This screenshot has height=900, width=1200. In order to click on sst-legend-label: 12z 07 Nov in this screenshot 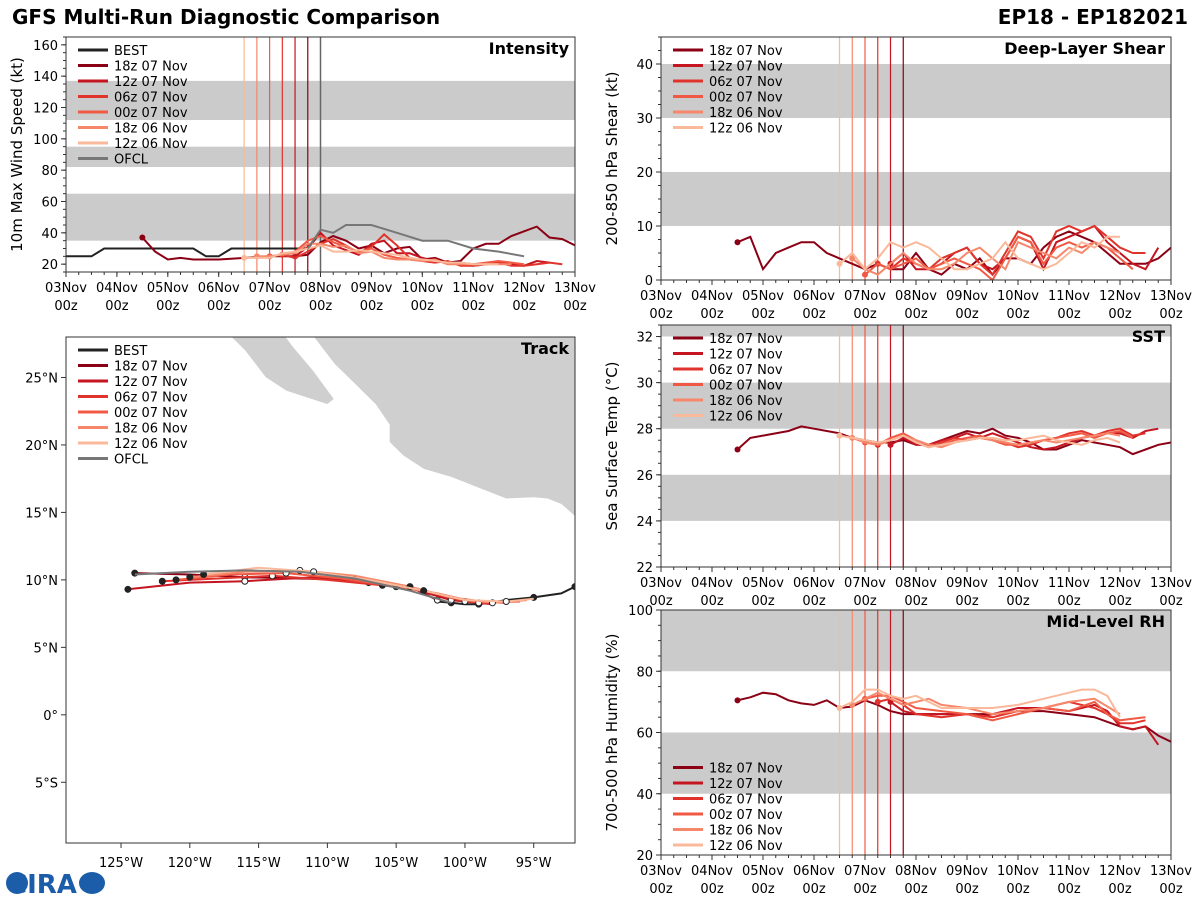, I will do `click(746, 355)`.